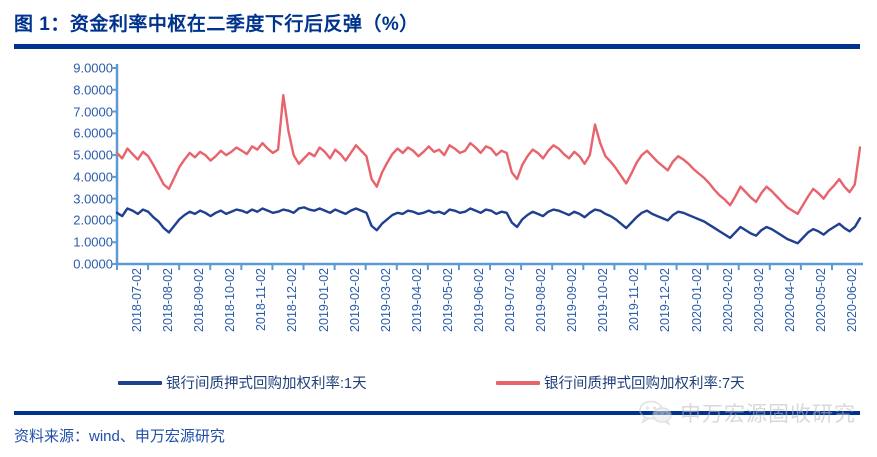  I want to click on legend-label: 银行间质押式回购加权利率:1天, so click(266, 384).